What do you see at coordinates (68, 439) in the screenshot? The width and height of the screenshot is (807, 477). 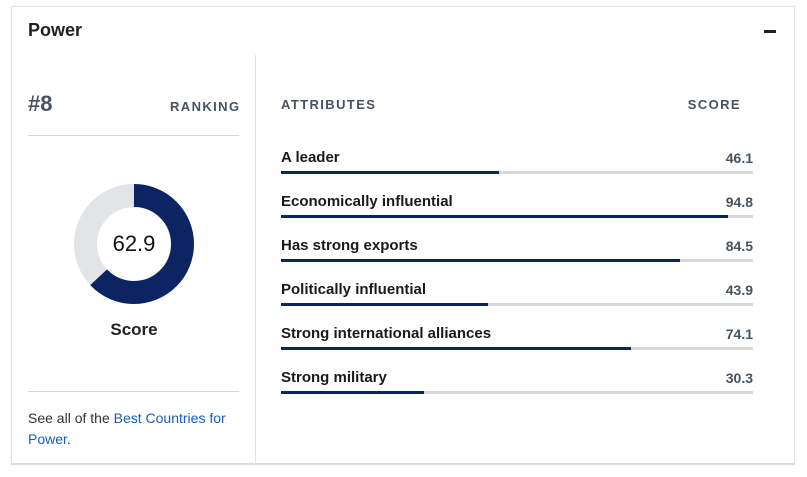 I see `see-all-suffix: .` at bounding box center [68, 439].